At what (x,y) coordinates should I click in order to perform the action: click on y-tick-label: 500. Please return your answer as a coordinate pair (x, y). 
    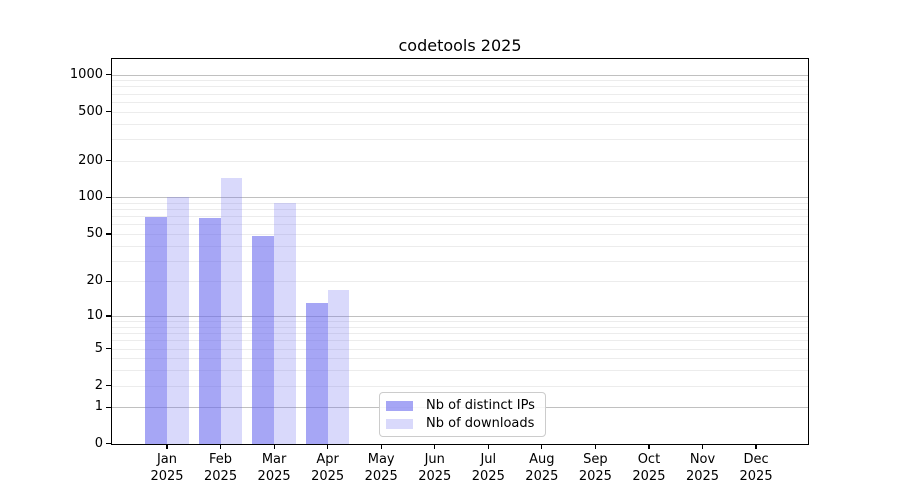
    Looking at the image, I should click on (90, 111).